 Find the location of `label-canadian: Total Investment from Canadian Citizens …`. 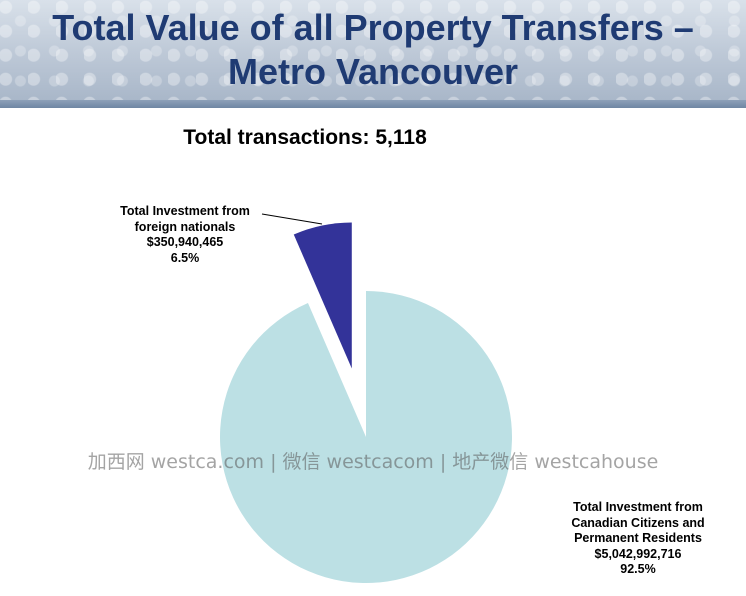

label-canadian: Total Investment from Canadian Citizens … is located at coordinates (638, 539).